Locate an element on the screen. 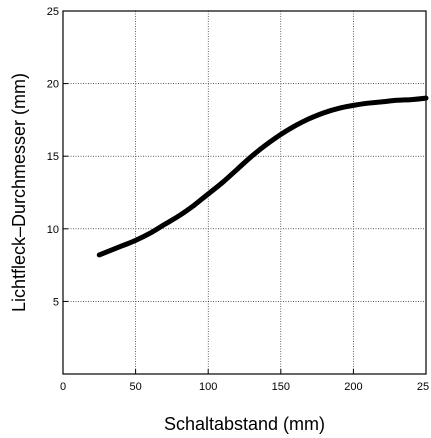 The height and width of the screenshot is (438, 431). y-tick-label: 10 is located at coordinates (53, 230).